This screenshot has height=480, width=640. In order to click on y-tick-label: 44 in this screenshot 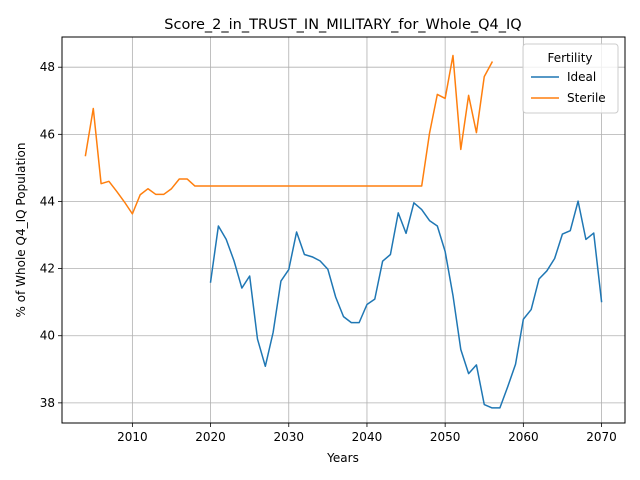, I will do `click(47, 201)`.